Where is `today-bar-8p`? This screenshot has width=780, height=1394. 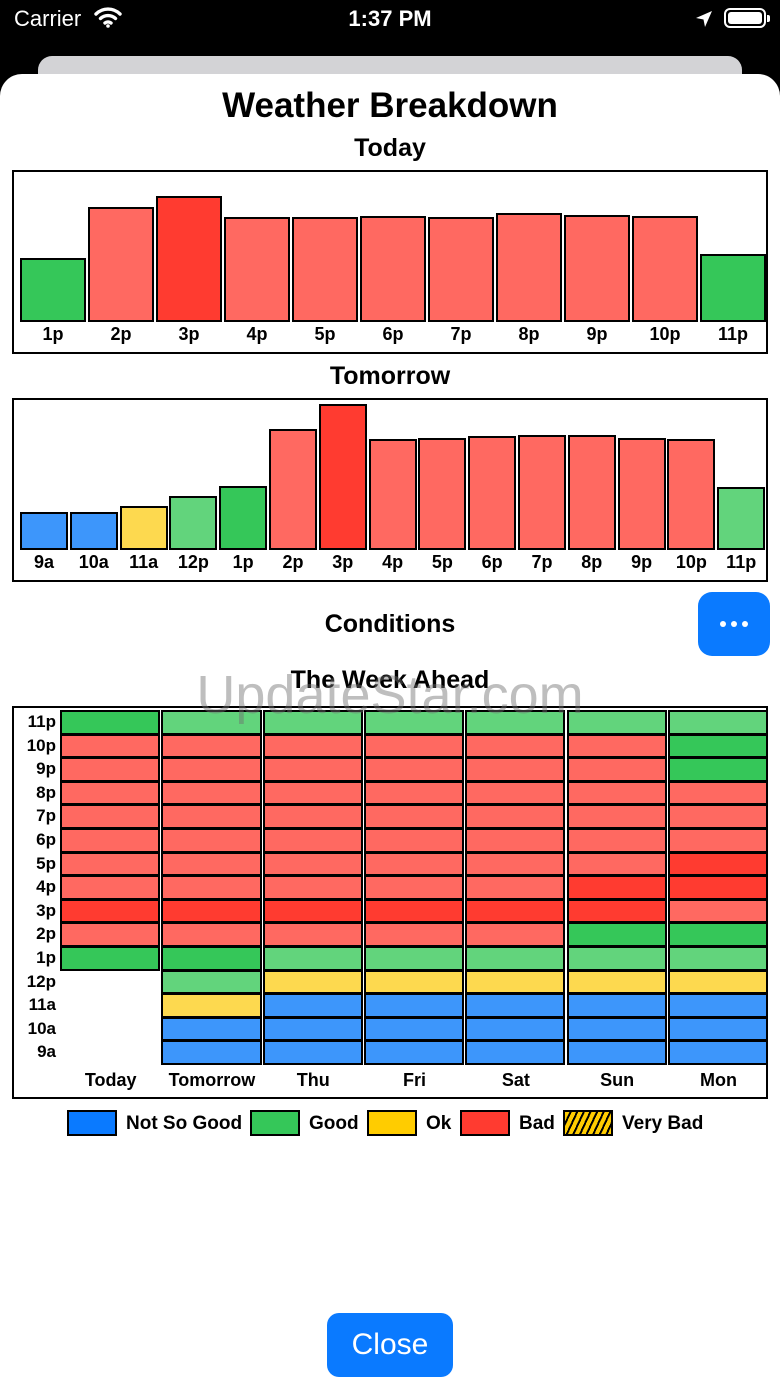
today-bar-8p is located at coordinates (529, 267).